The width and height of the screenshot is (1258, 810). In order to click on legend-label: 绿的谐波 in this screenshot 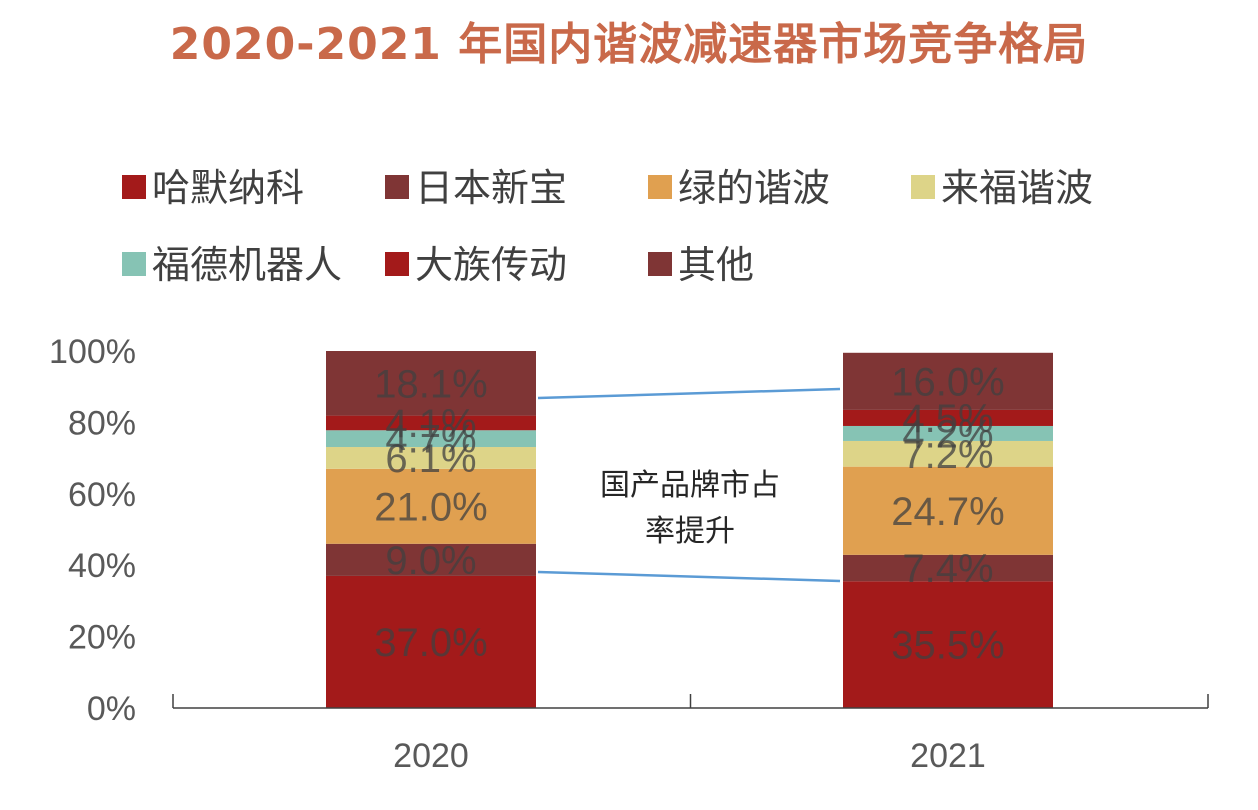, I will do `click(754, 188)`.